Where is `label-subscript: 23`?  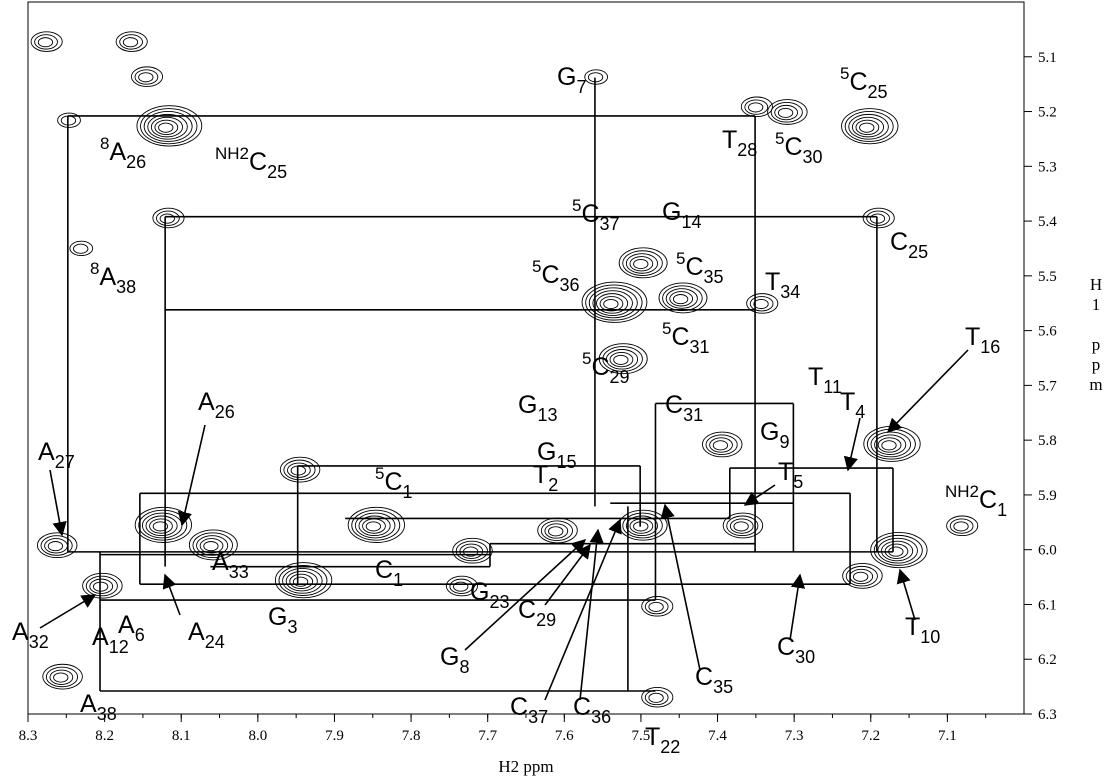 label-subscript: 23 is located at coordinates (499, 602).